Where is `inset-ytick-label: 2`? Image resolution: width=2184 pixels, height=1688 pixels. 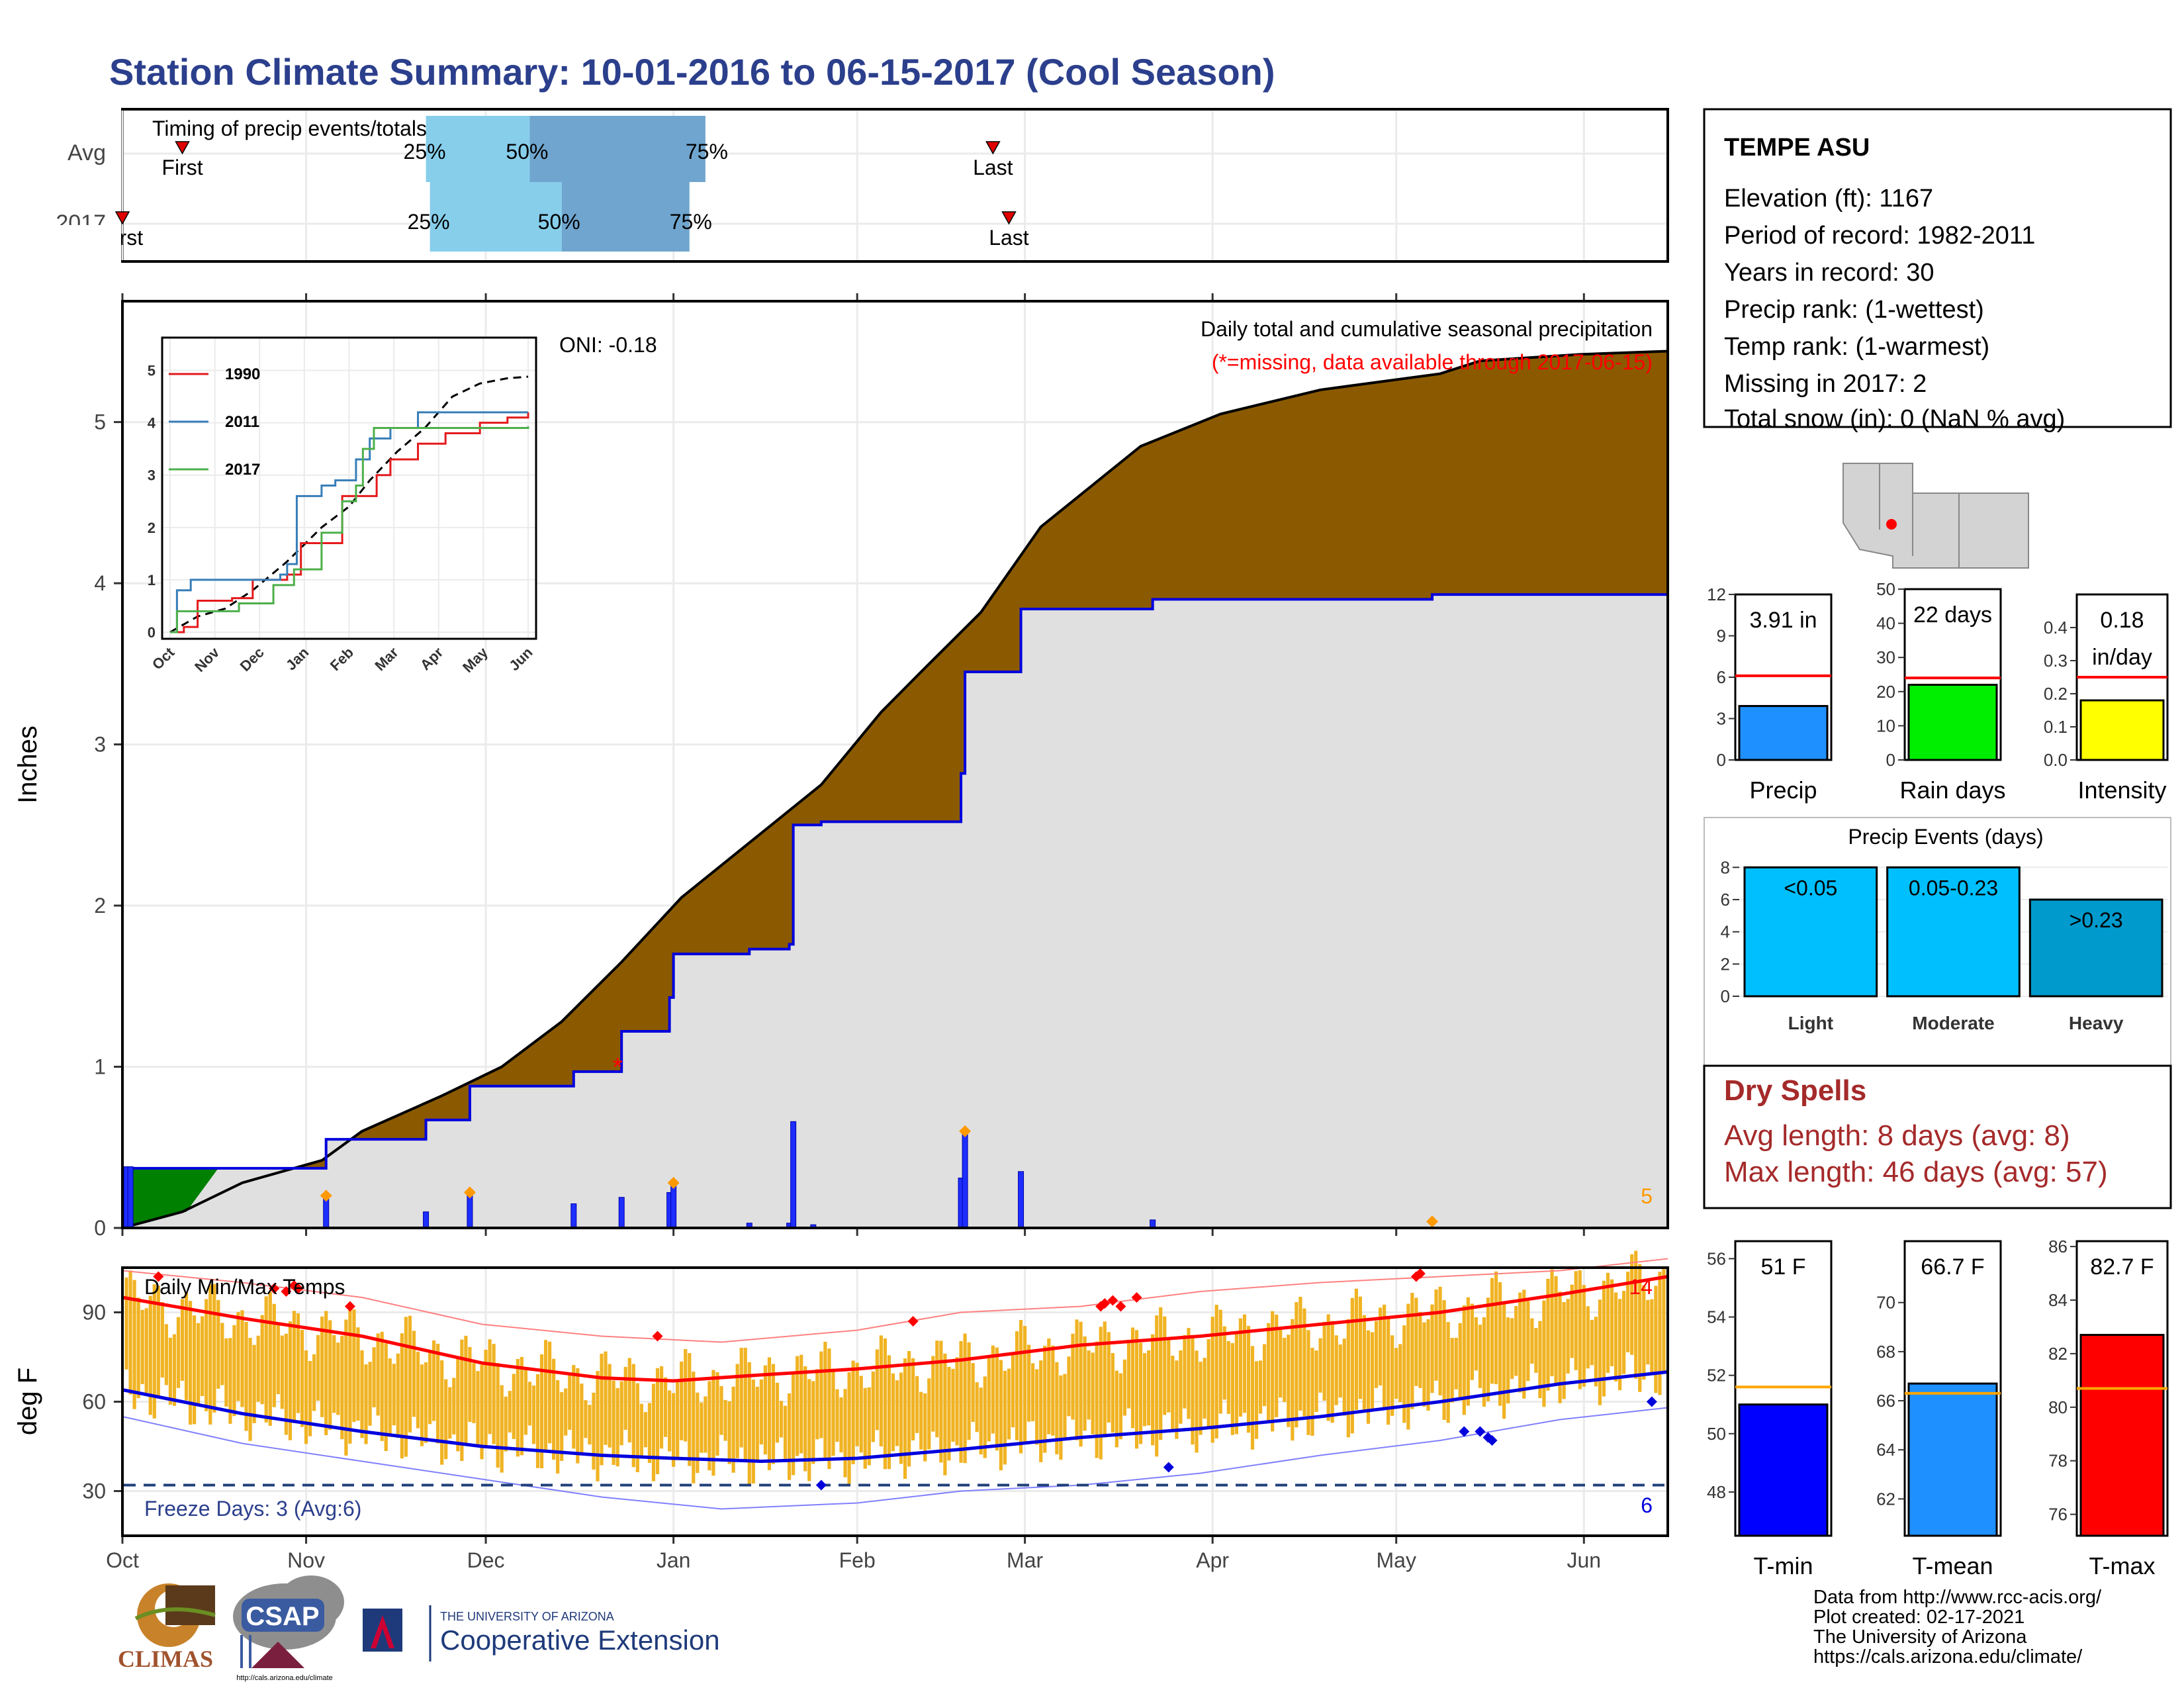
inset-ytick-label: 2 is located at coordinates (152, 528).